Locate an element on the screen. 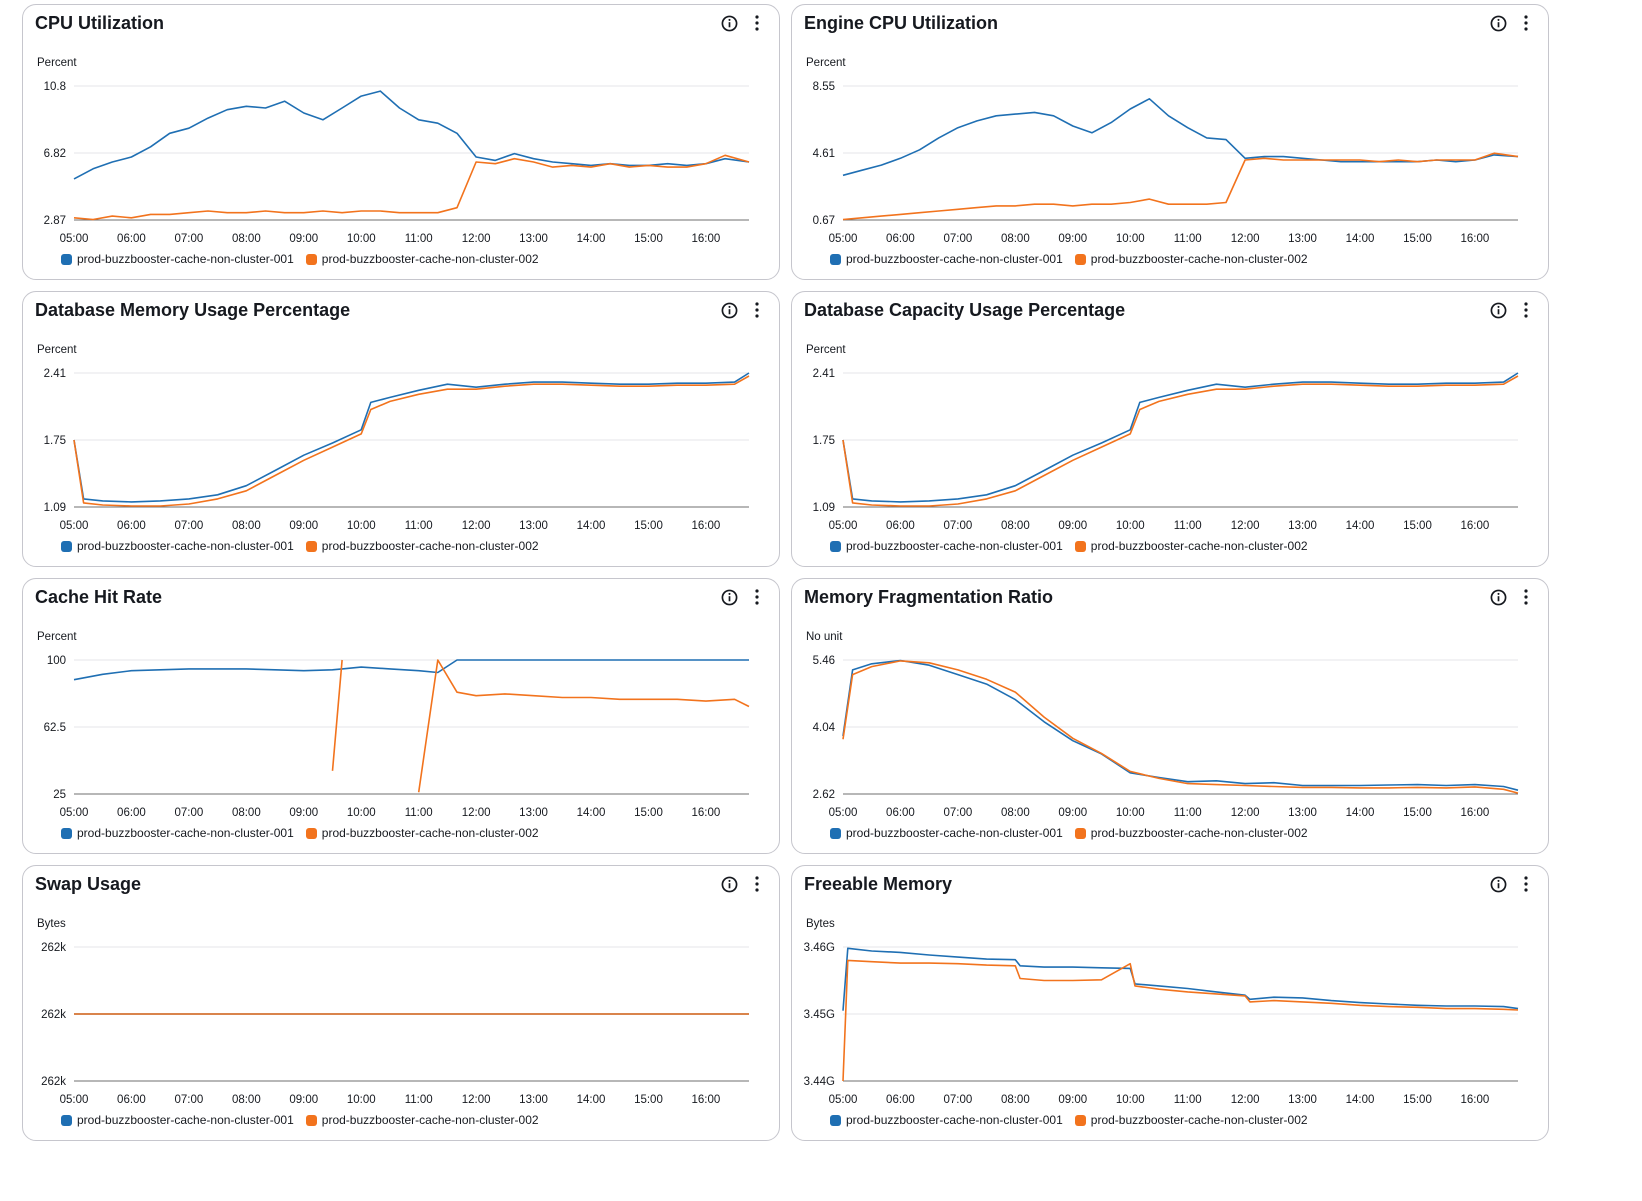  y-tick-label: 1.09 is located at coordinates (55, 508).